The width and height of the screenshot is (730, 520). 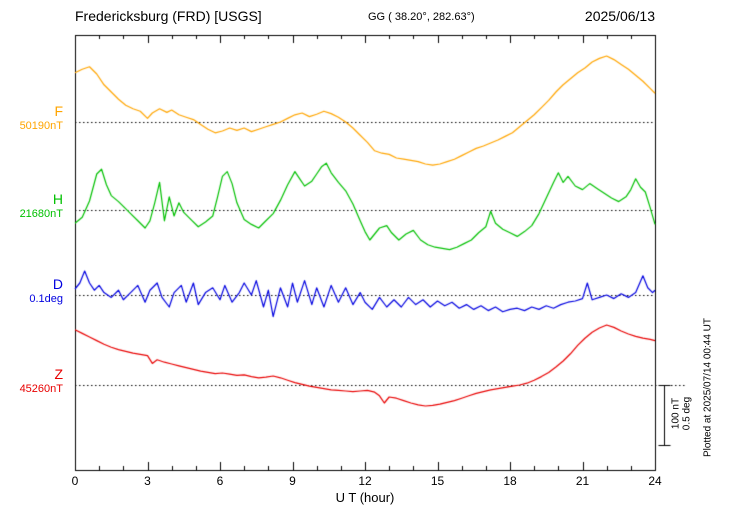 What do you see at coordinates (41, 214) in the screenshot?
I see `series-baseline-h: 21680nT` at bounding box center [41, 214].